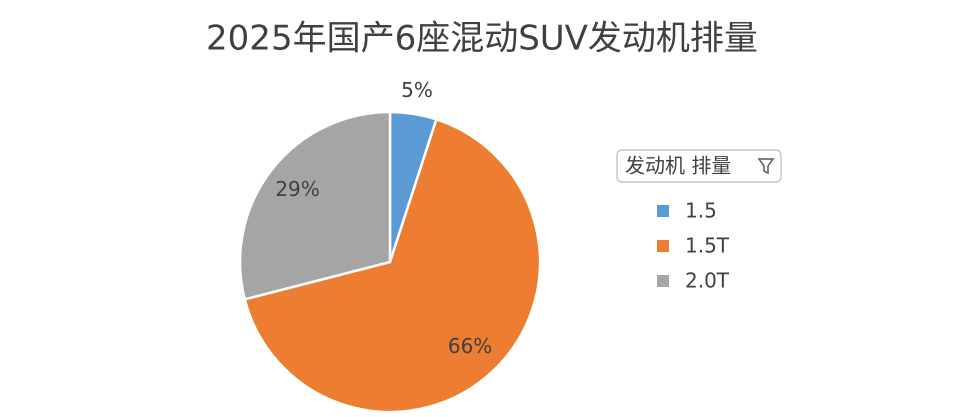  I want to click on legend-label: 1.5T, so click(707, 246).